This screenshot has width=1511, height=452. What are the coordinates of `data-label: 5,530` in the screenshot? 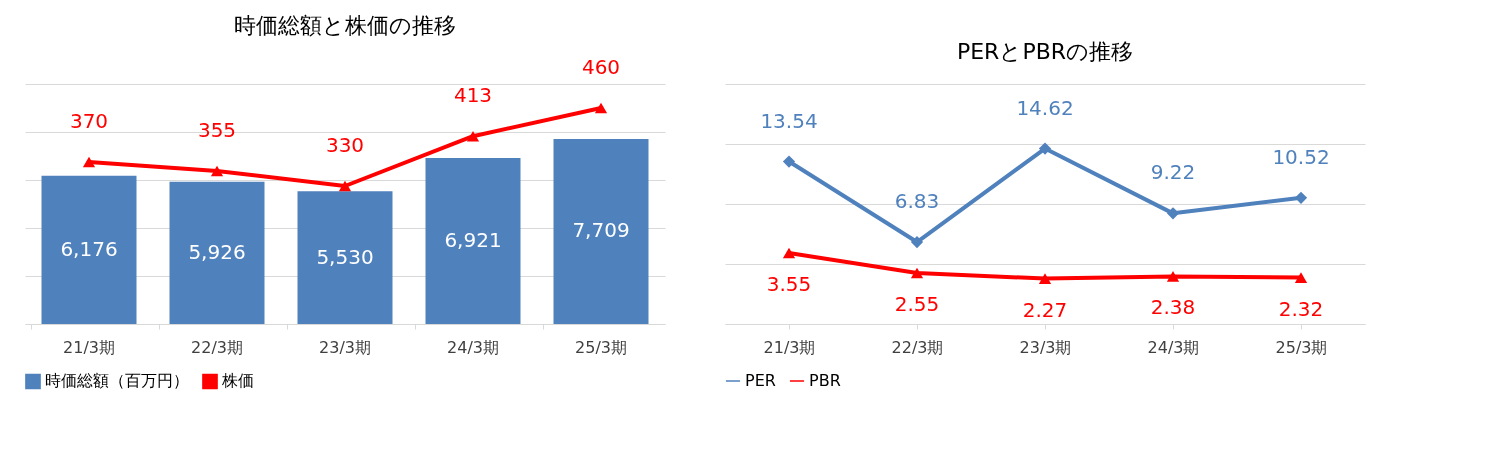 It's located at (345, 256).